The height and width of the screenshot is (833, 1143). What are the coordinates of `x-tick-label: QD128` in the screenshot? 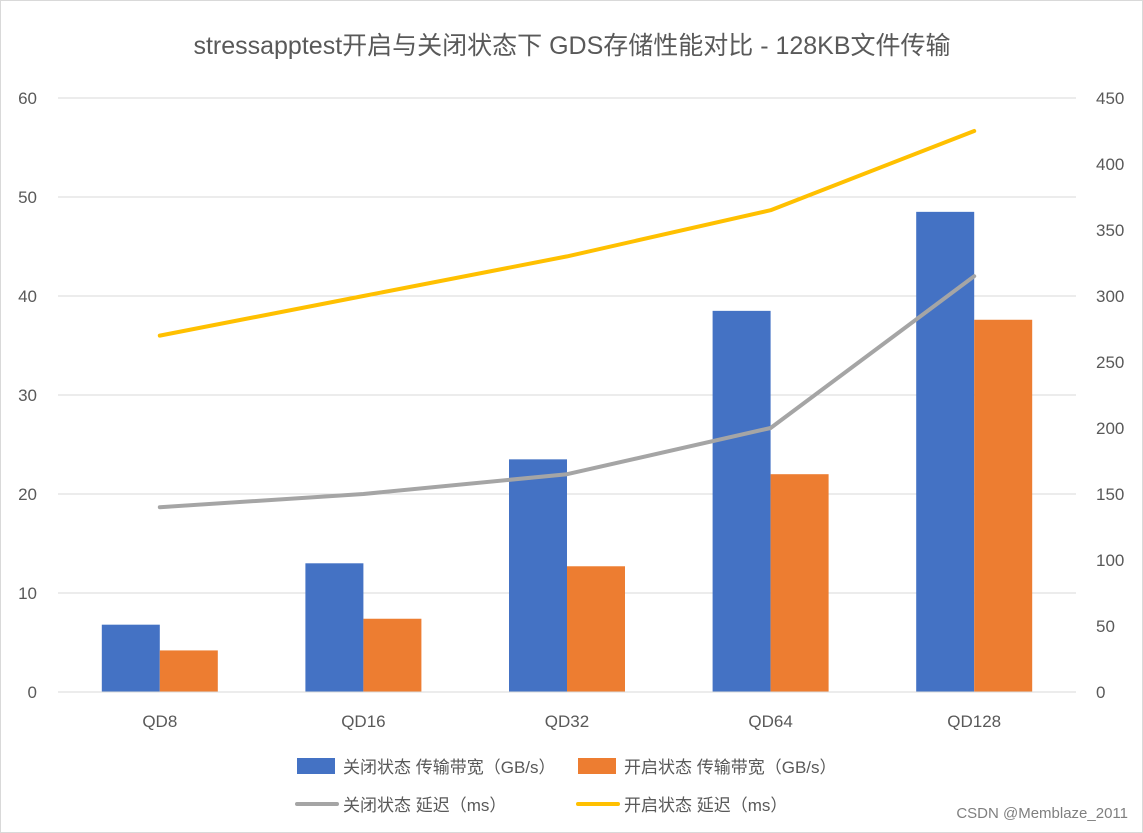 It's located at (974, 721).